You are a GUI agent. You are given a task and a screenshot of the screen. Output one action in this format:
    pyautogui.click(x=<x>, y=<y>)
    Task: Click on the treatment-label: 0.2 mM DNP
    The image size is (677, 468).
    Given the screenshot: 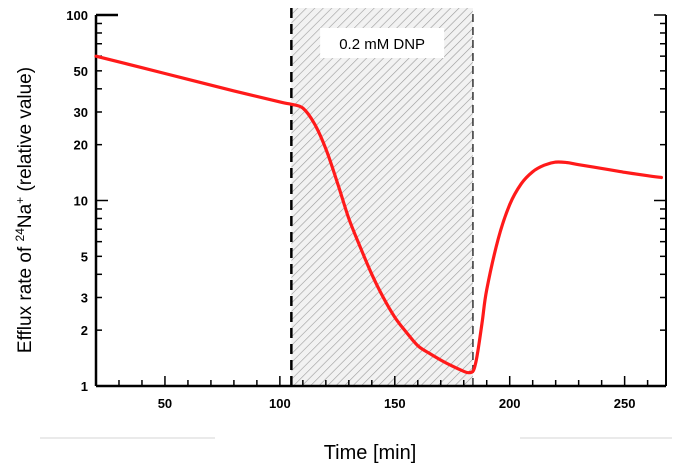 What is the action you would take?
    pyautogui.click(x=382, y=44)
    